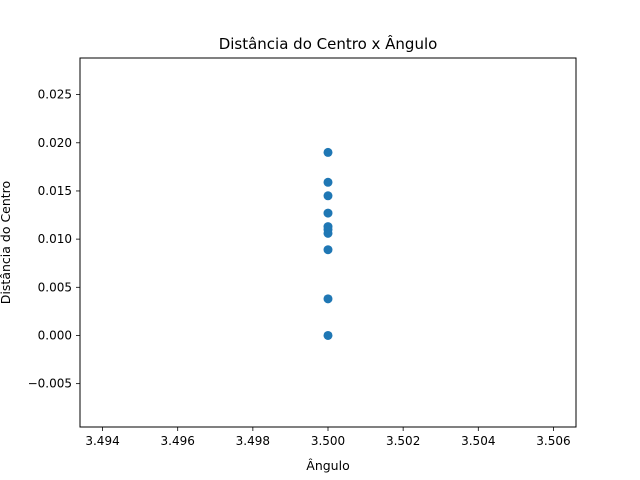  Describe the element at coordinates (55, 191) in the screenshot. I see `y-tick-label: 0.015` at that location.